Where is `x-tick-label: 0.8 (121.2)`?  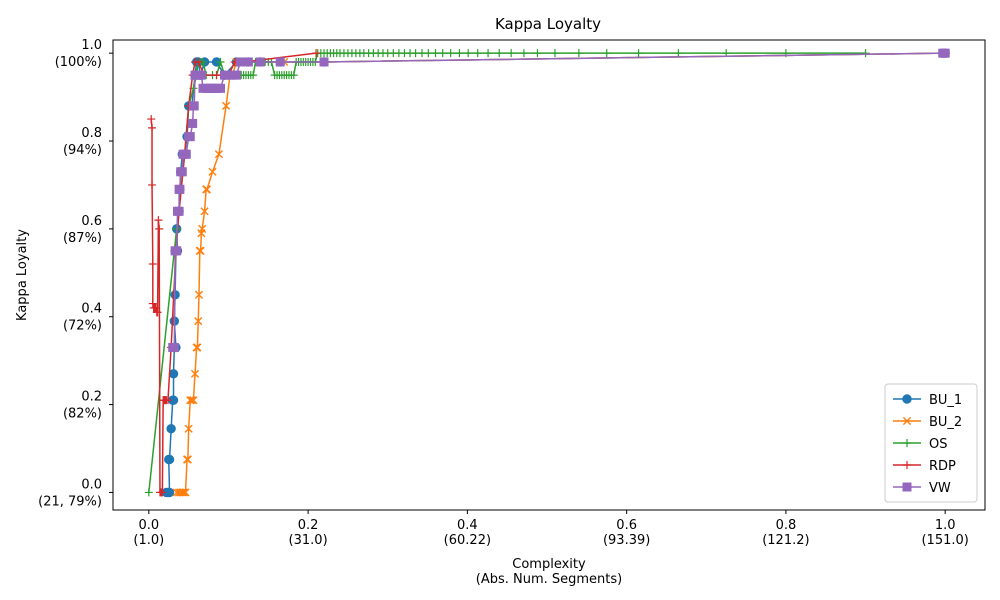
x-tick-label: 0.8 (121.2) is located at coordinates (785, 533).